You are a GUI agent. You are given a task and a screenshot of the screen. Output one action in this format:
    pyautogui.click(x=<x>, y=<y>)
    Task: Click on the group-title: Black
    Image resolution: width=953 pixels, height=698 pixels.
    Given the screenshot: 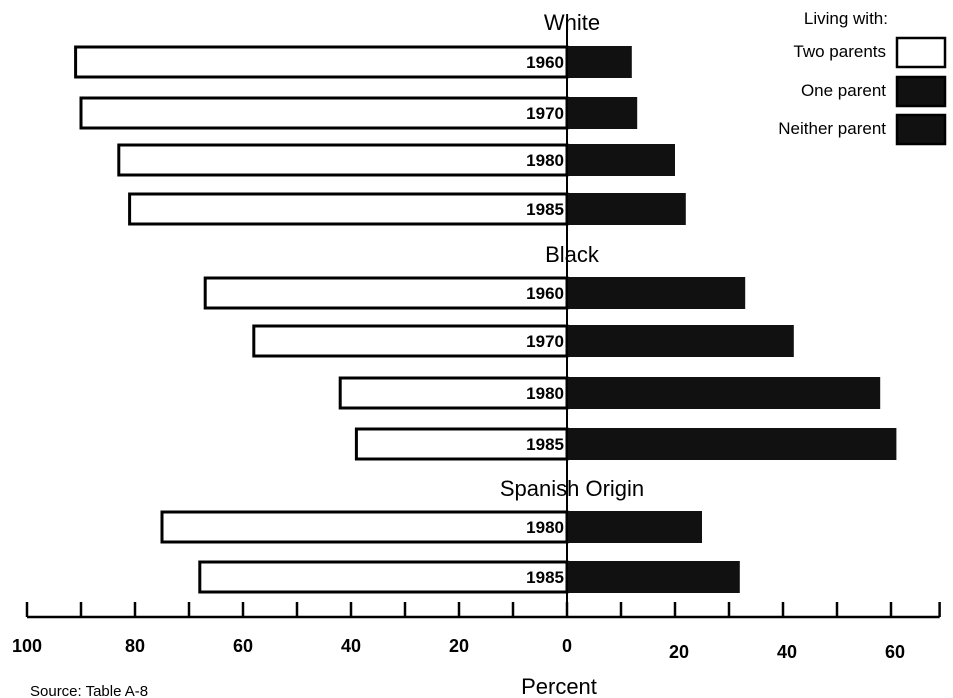 What is the action you would take?
    pyautogui.click(x=572, y=254)
    